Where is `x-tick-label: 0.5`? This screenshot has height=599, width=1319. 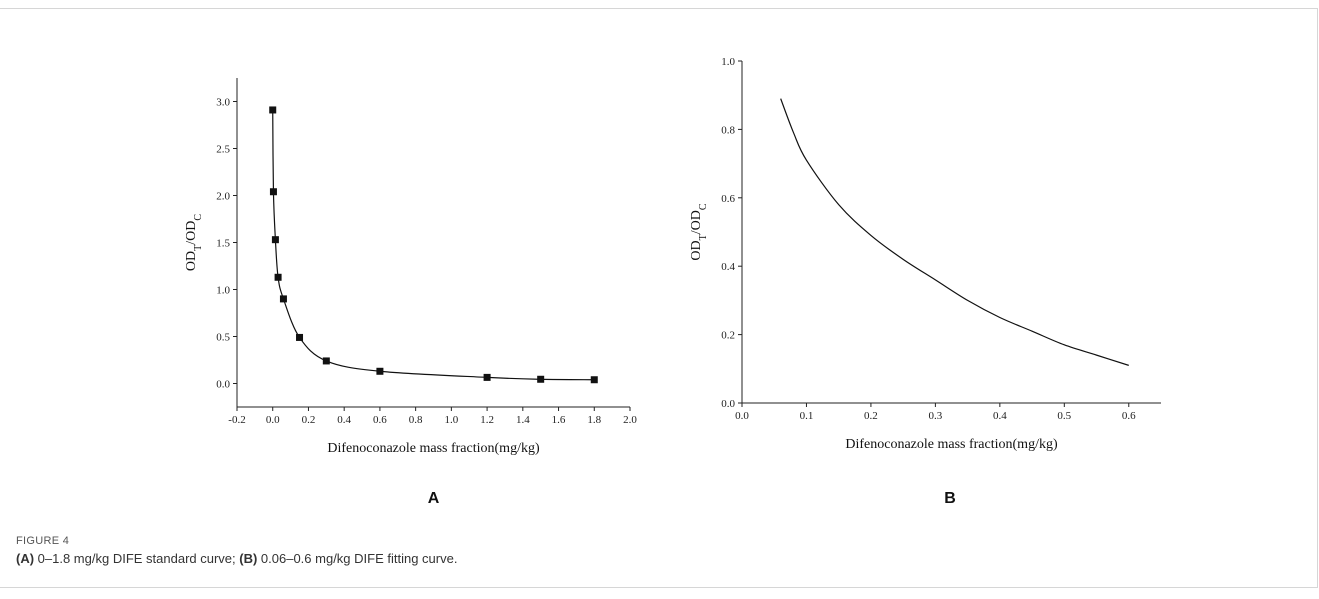 x-tick-label: 0.5 is located at coordinates (1064, 416).